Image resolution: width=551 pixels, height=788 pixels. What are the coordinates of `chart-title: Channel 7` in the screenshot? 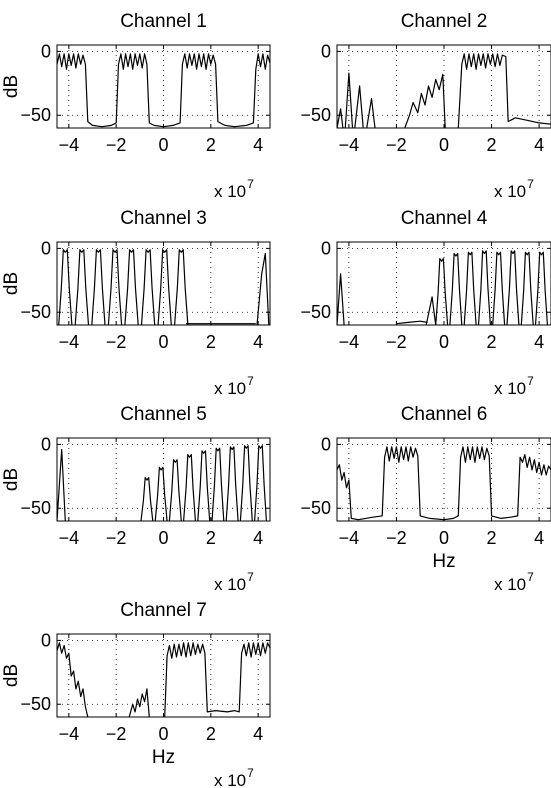 It's located at (163, 610).